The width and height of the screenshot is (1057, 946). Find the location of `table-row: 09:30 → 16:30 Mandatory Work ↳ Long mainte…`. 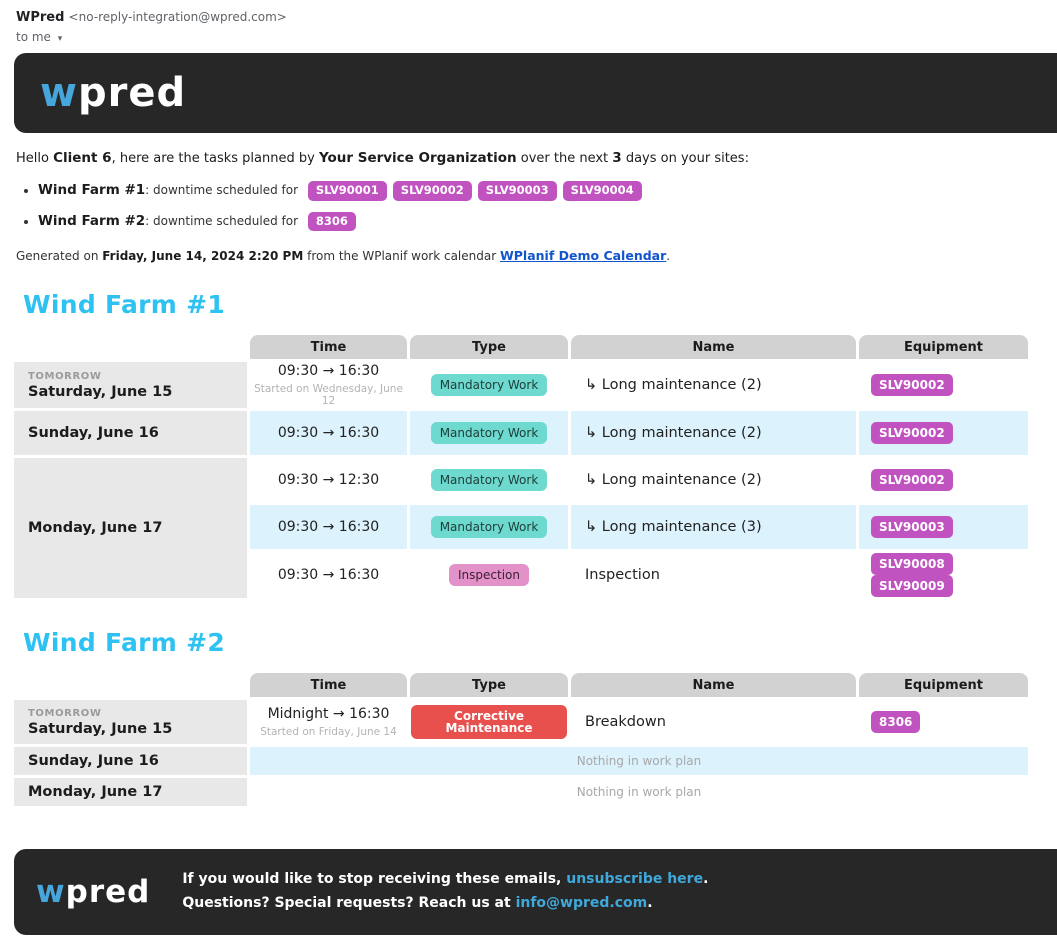

table-row: 09:30 → 16:30 Mandatory Work ↳ Long mainte… is located at coordinates (521, 527).